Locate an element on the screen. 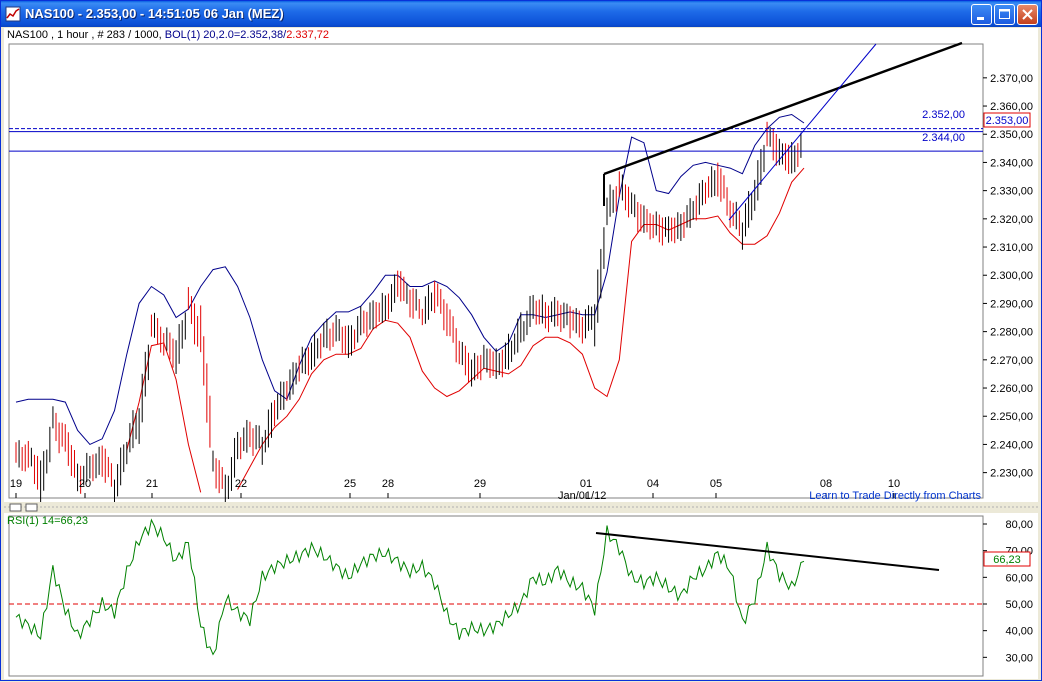 This screenshot has height=682, width=1042. price-y-tick-label: 2.260,00 is located at coordinates (1011, 389).